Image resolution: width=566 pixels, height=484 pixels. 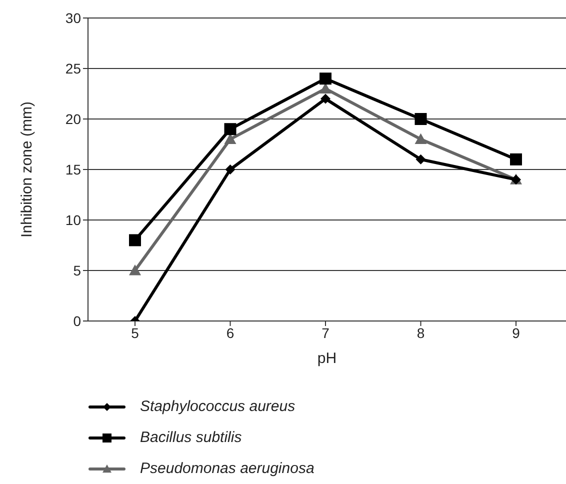 What do you see at coordinates (516, 332) in the screenshot?
I see `x-tick-label: 9` at bounding box center [516, 332].